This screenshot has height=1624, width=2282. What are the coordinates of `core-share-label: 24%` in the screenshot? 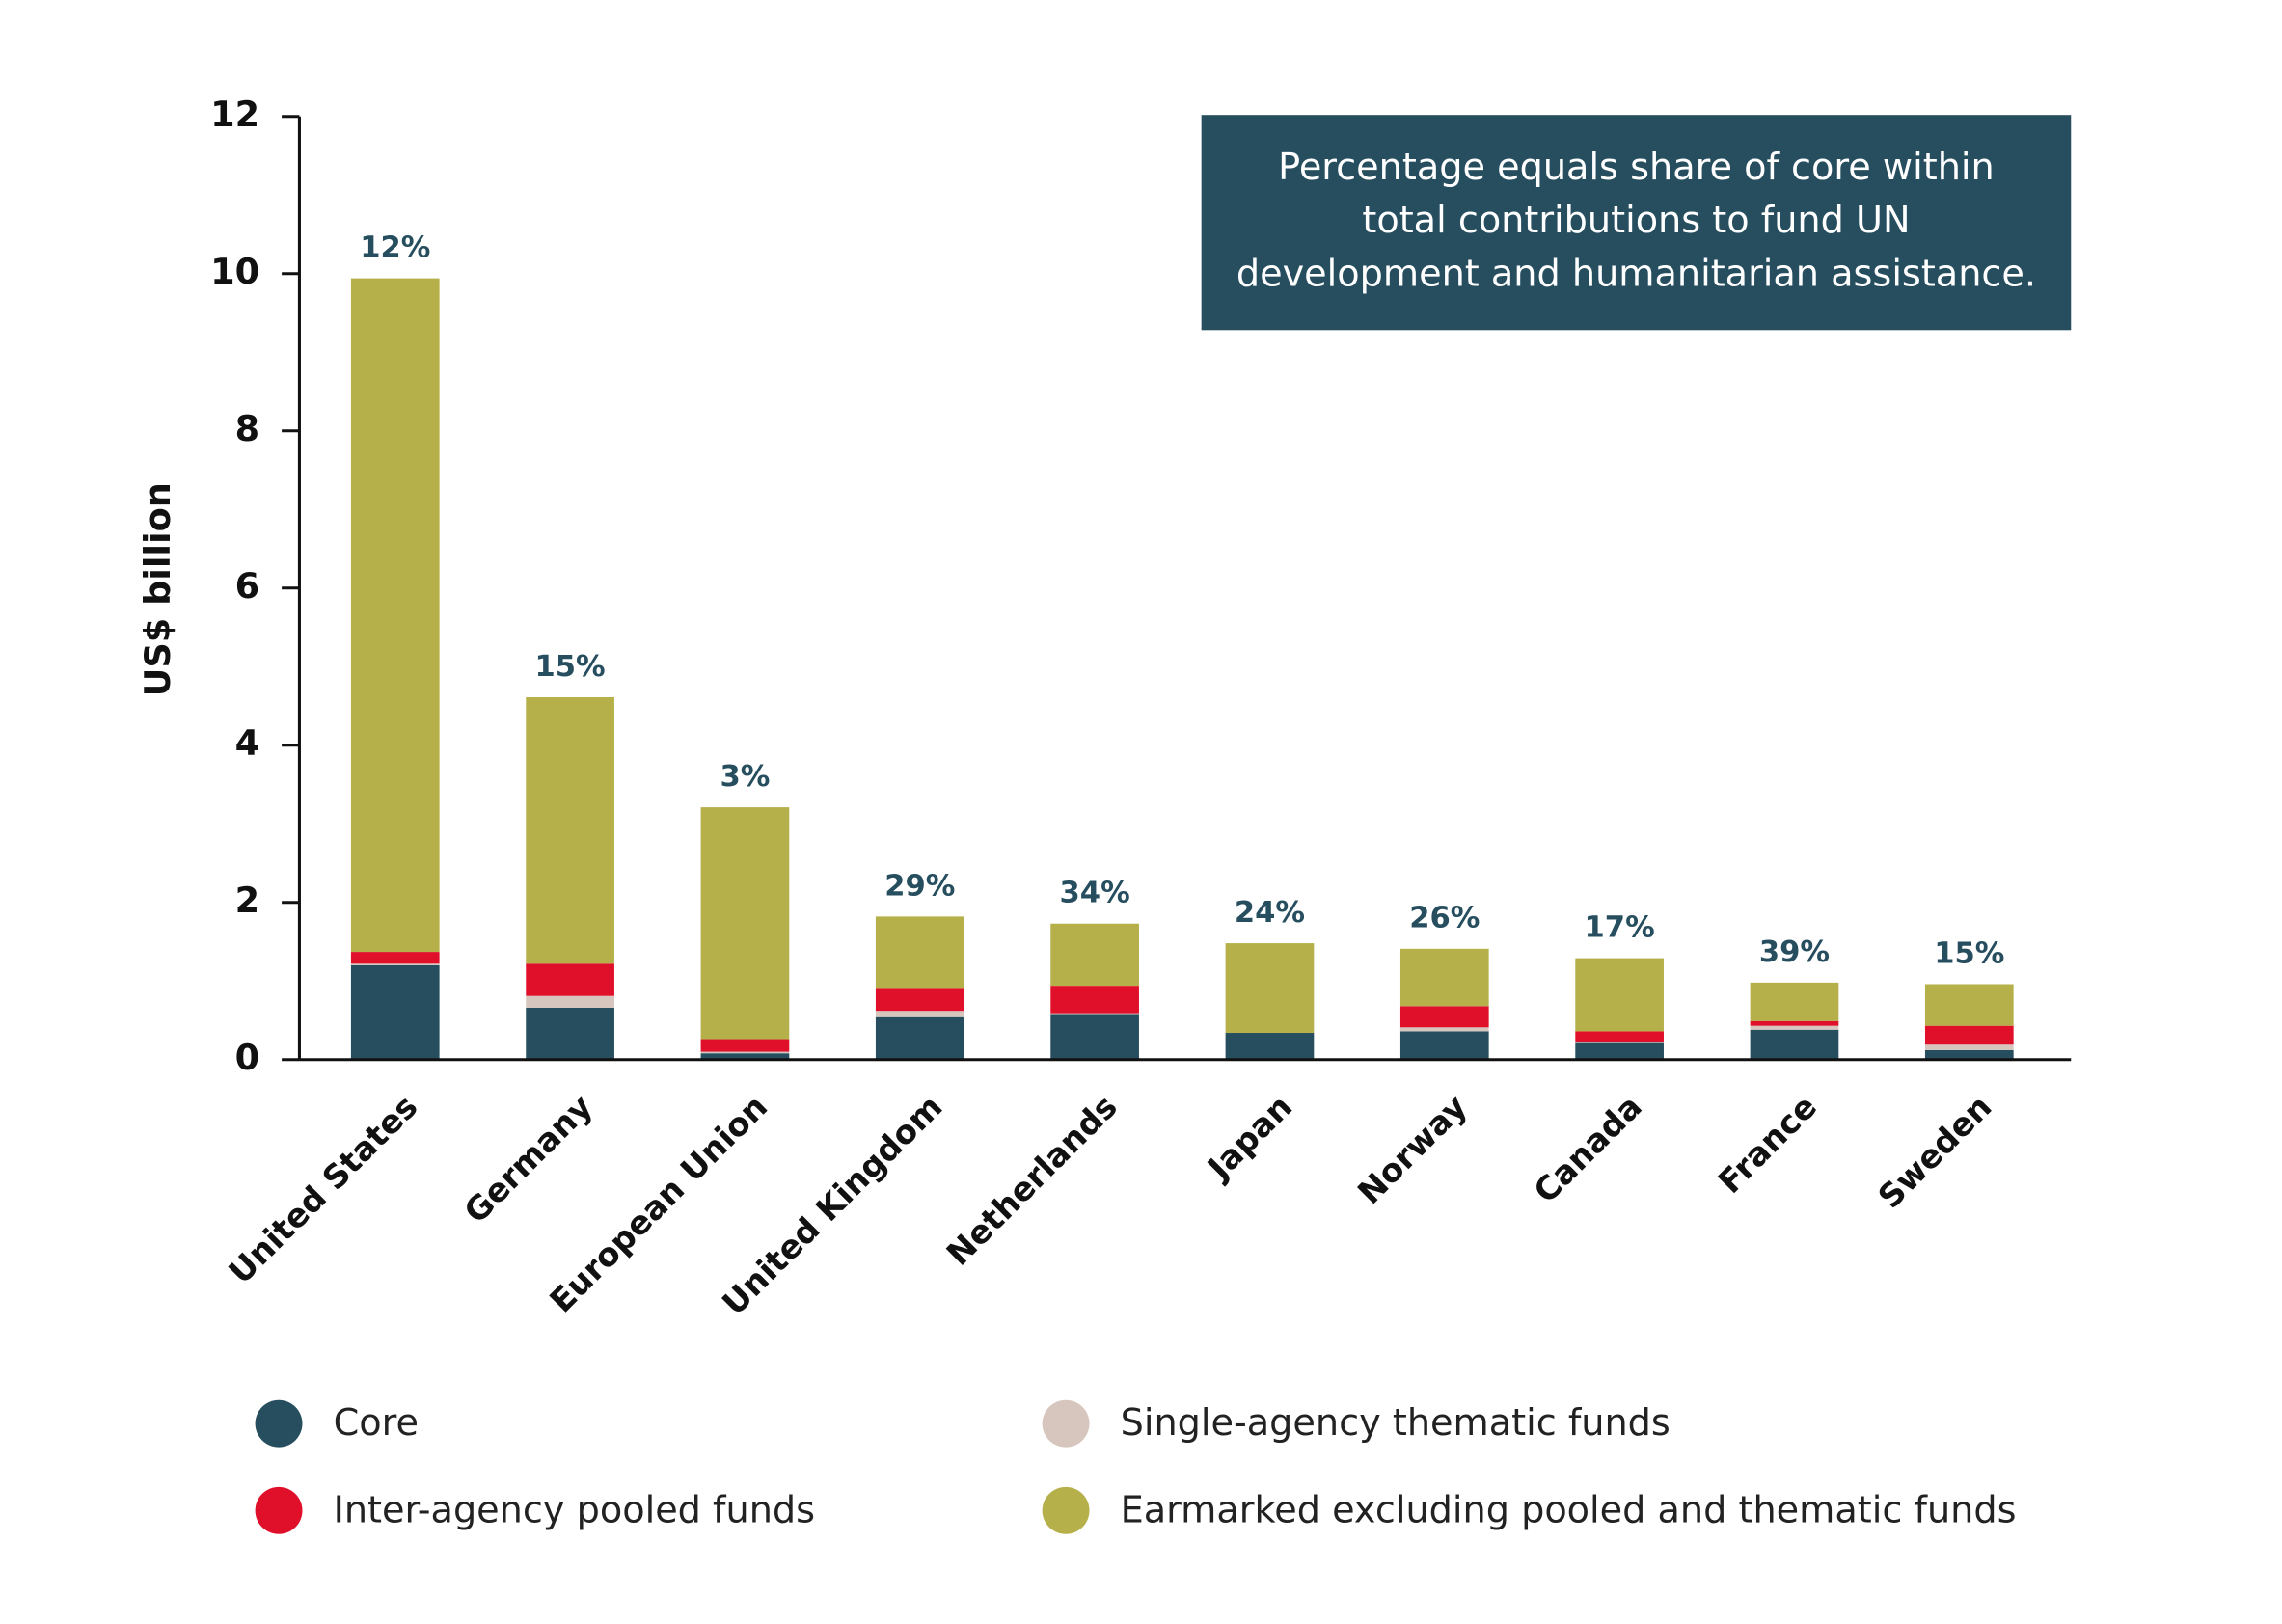 It's located at (1270, 913).